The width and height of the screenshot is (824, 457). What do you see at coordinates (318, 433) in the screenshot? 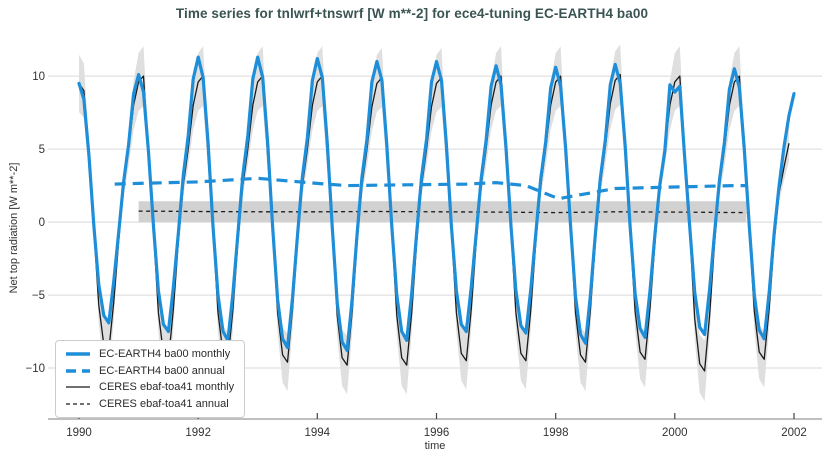
I see `x-tick-label: 1994` at bounding box center [318, 433].